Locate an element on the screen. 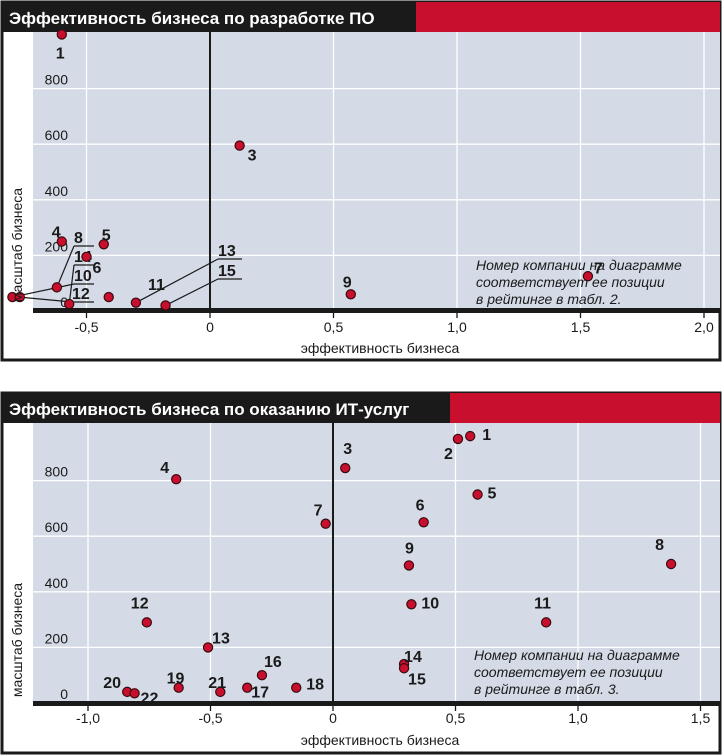 Image resolution: width=724 pixels, height=756 pixels. point-label: 5 is located at coordinates (106, 235).